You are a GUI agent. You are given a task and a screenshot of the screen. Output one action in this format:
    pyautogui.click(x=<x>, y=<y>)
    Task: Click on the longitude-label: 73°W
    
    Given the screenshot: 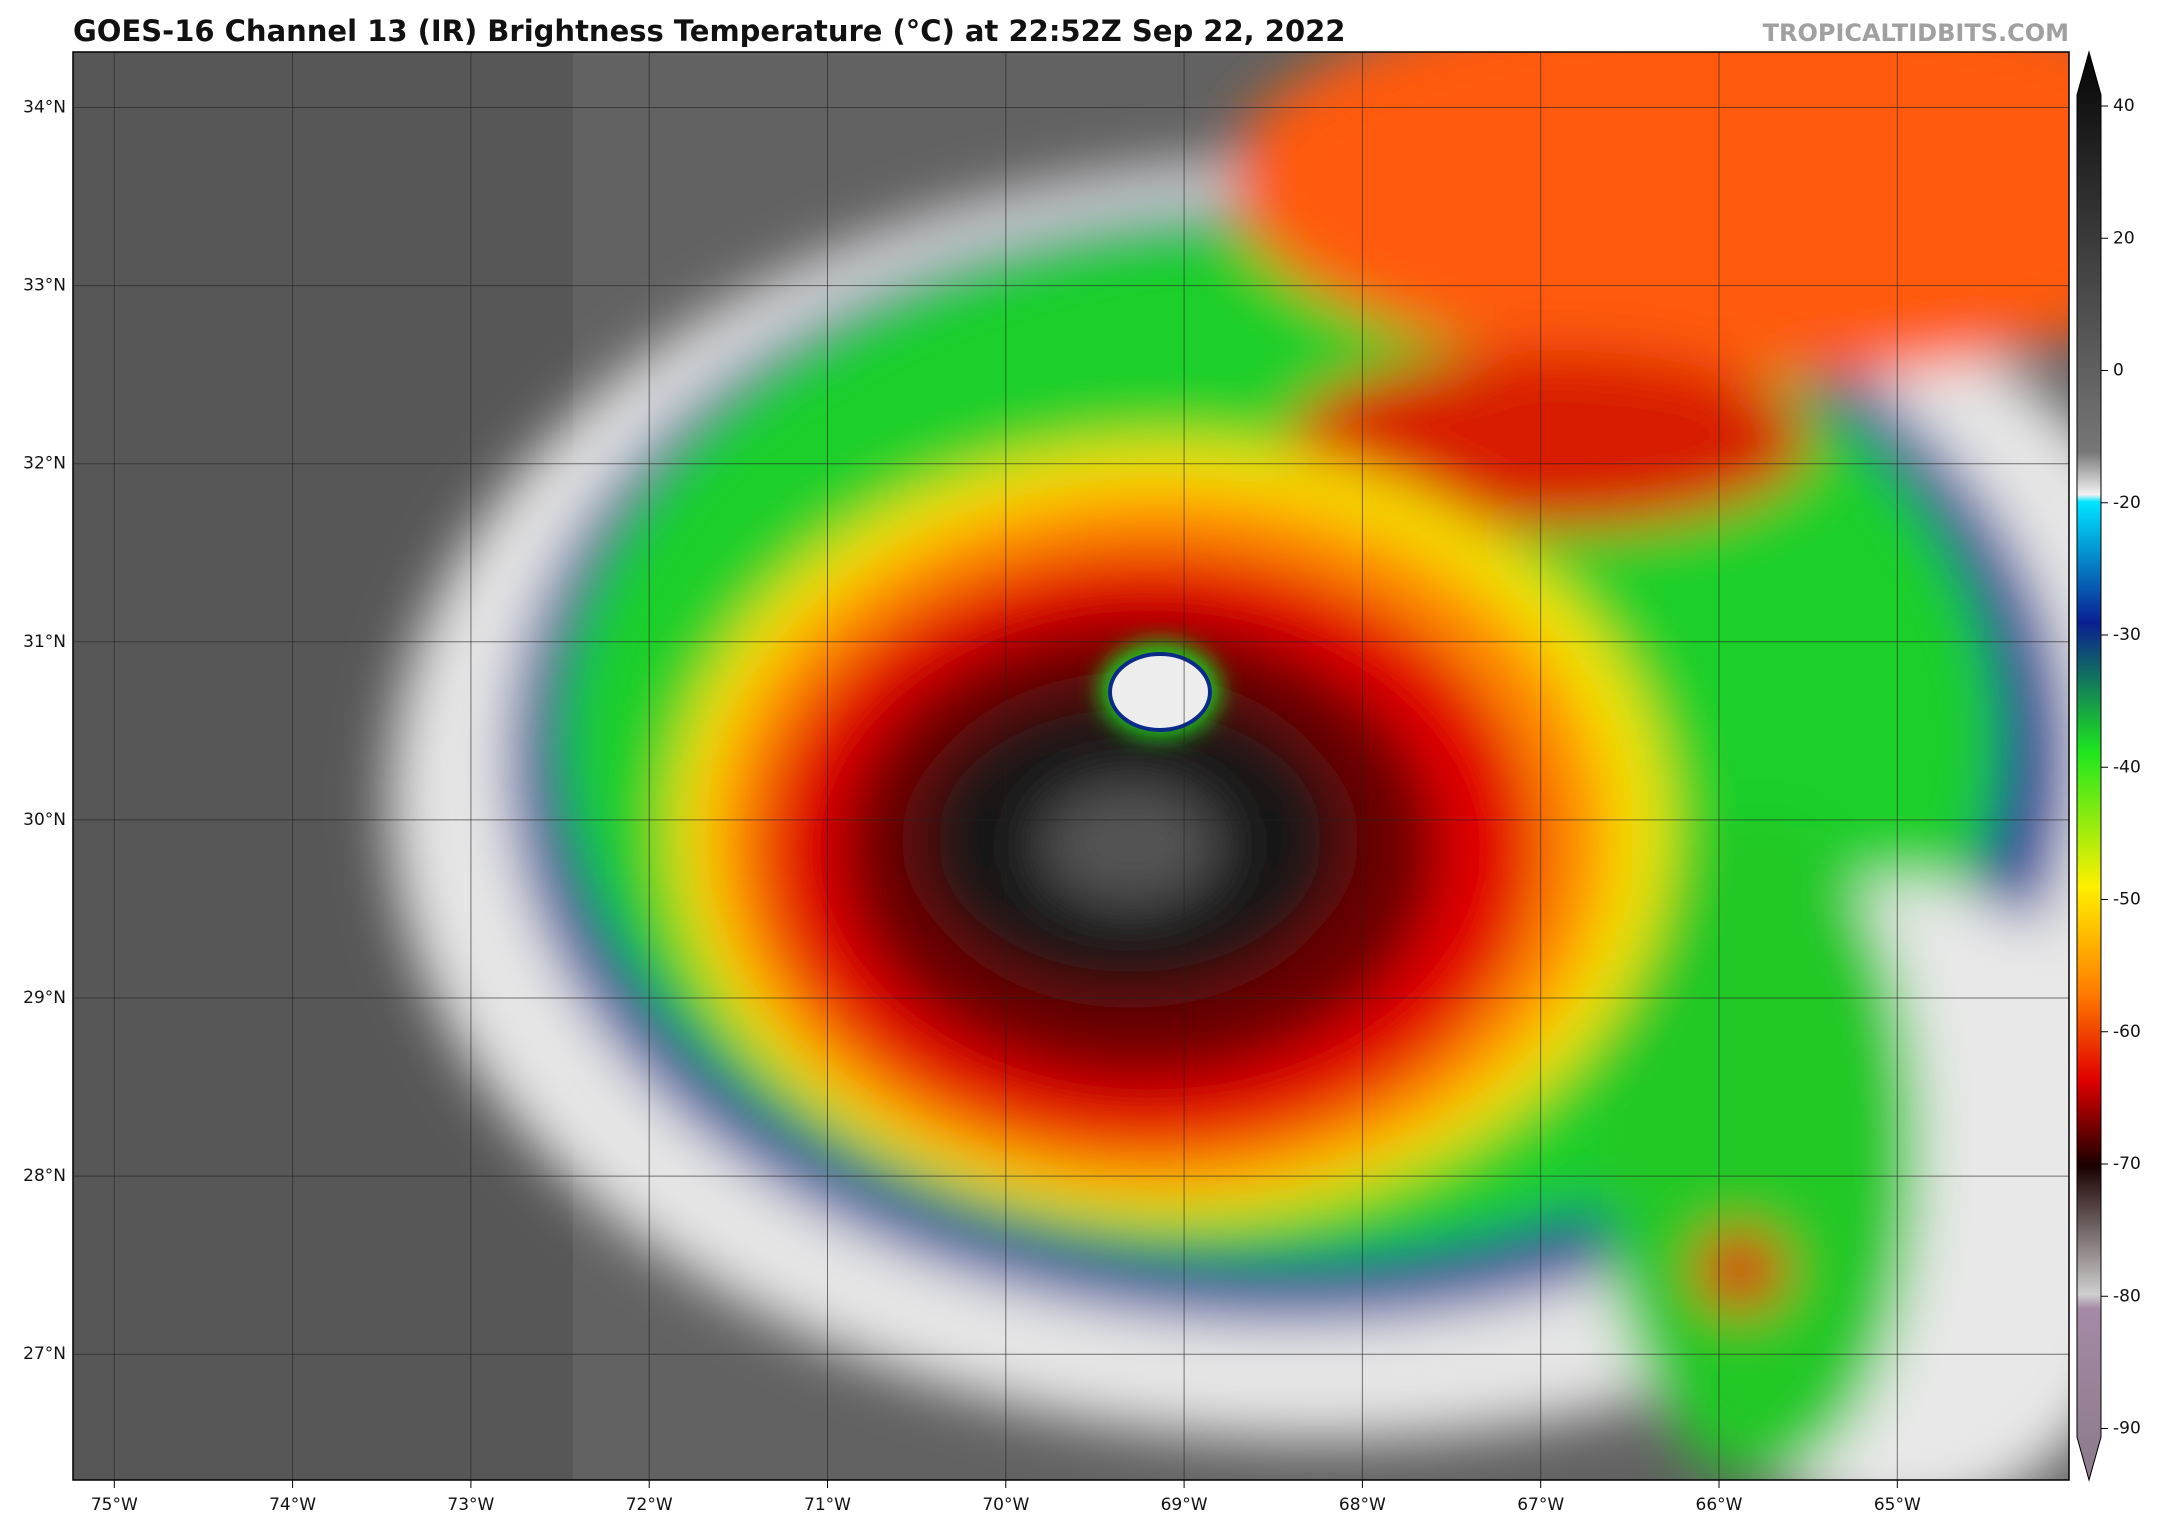 What is the action you would take?
    pyautogui.click(x=470, y=1505)
    